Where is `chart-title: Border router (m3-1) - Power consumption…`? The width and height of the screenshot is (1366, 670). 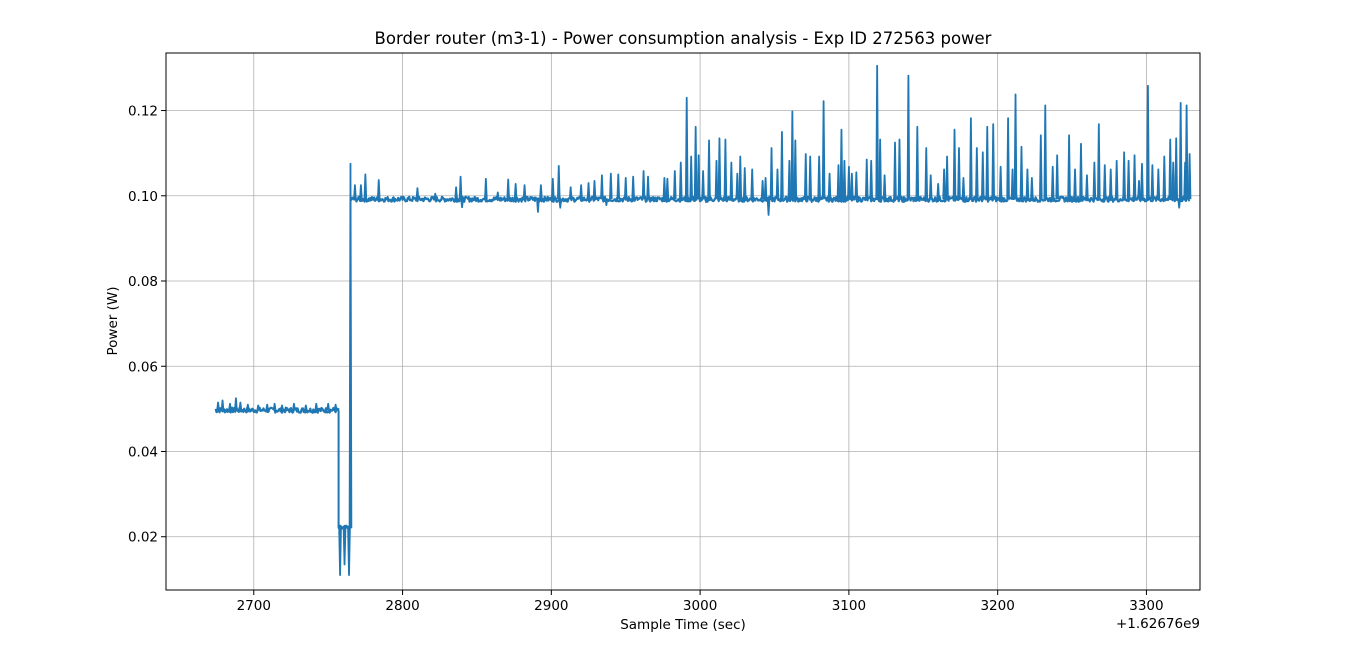
chart-title: Border router (m3-1) - Power consumption… is located at coordinates (683, 38).